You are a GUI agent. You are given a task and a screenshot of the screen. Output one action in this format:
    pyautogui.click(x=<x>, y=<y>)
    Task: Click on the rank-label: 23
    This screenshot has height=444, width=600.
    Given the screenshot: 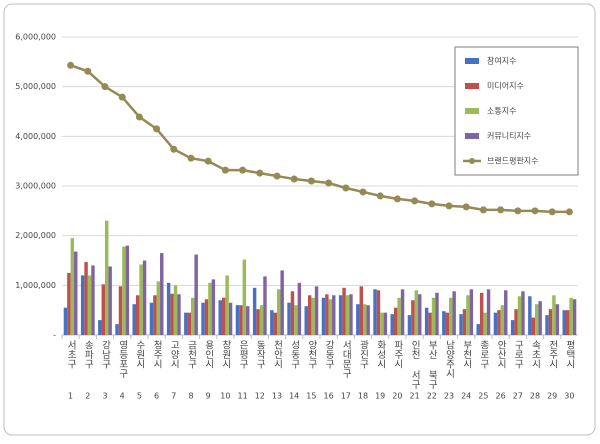 What is the action you would take?
    pyautogui.click(x=449, y=396)
    